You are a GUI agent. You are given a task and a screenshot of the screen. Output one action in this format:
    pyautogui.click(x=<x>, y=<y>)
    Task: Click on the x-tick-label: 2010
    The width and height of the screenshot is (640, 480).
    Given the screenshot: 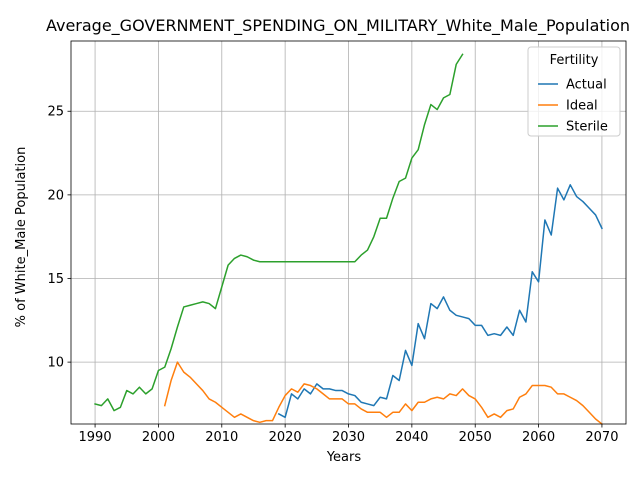 What is the action you would take?
    pyautogui.click(x=221, y=437)
    